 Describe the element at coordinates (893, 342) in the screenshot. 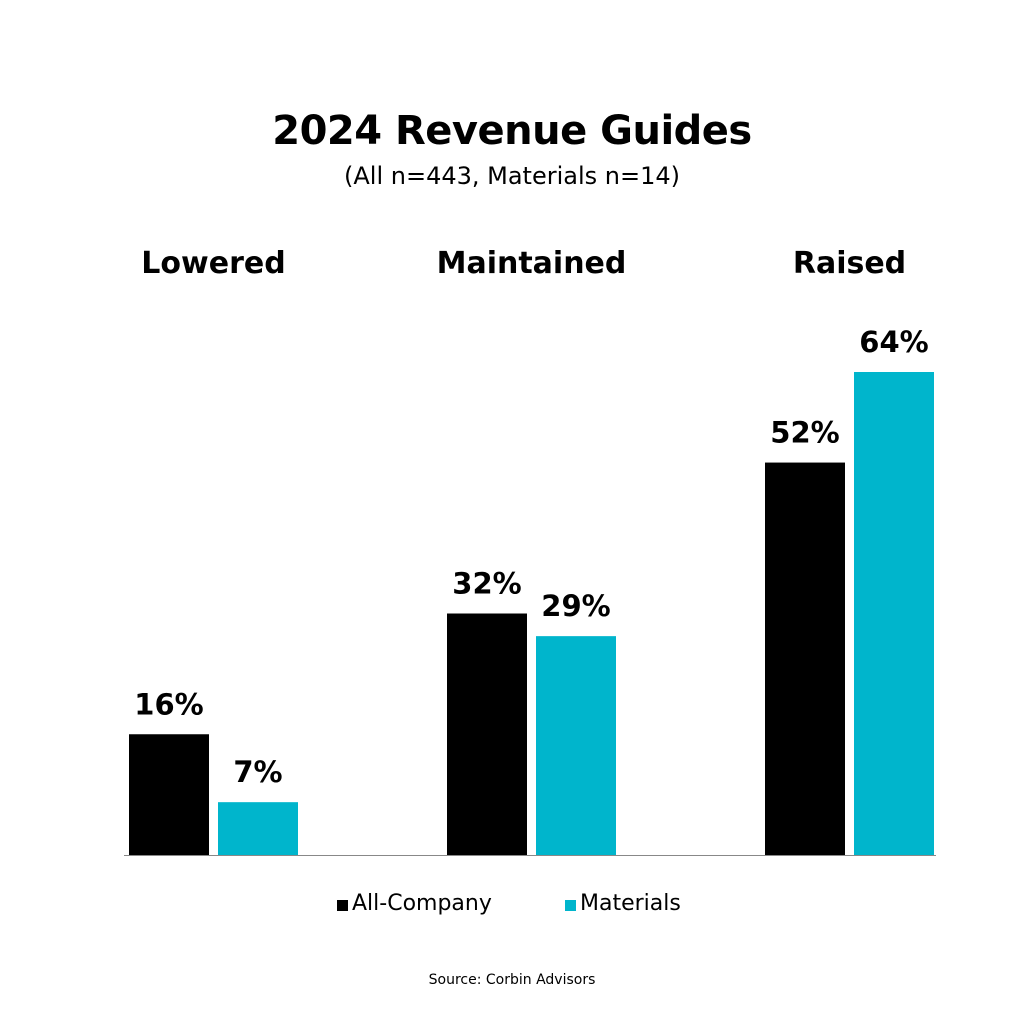

I see `data-label: 64%` at that location.